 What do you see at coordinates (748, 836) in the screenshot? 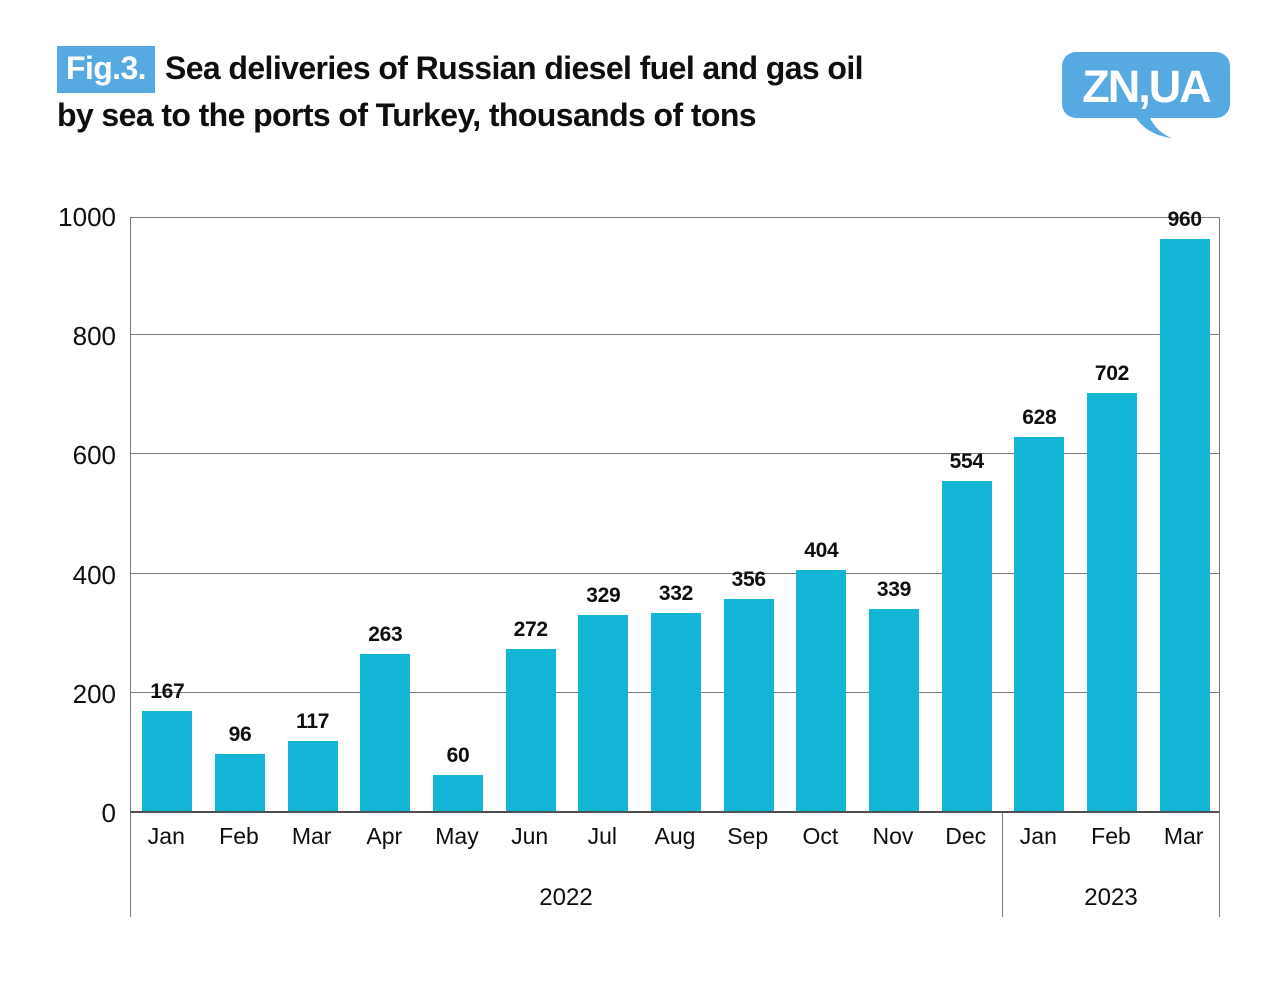
I see `x-axis-label: Sep` at bounding box center [748, 836].